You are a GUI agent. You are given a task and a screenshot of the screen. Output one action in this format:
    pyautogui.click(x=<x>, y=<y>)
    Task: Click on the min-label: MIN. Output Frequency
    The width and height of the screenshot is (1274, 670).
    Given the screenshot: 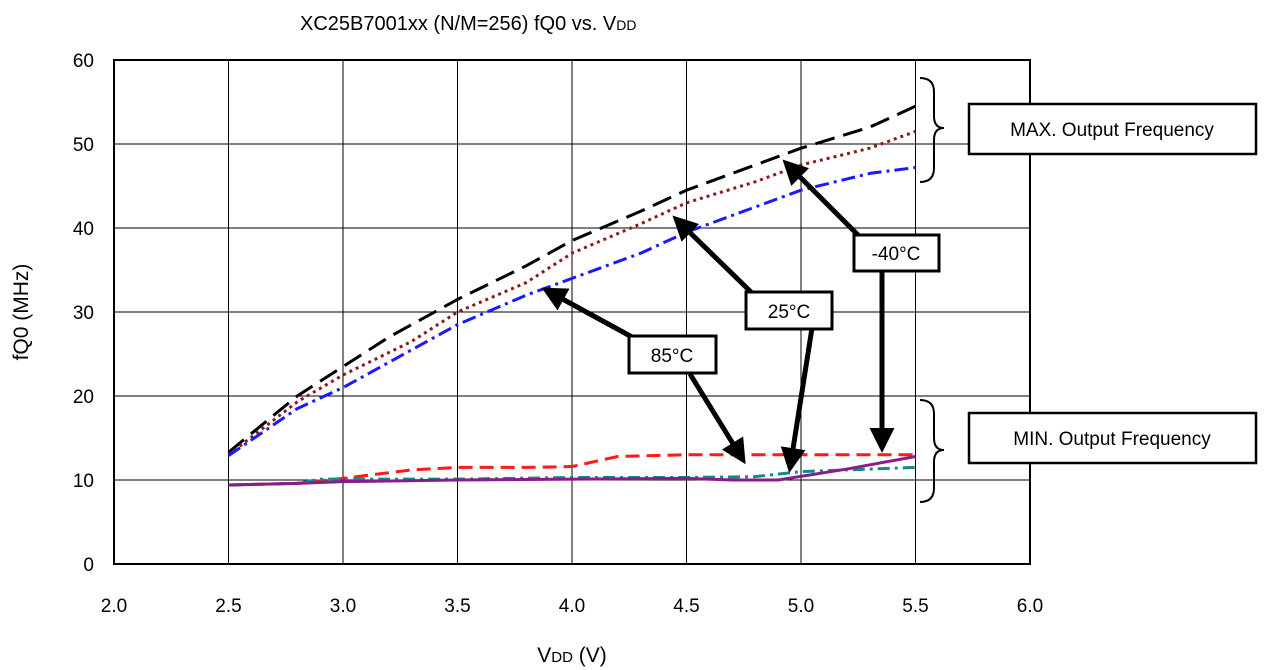 What is the action you would take?
    pyautogui.click(x=1112, y=439)
    